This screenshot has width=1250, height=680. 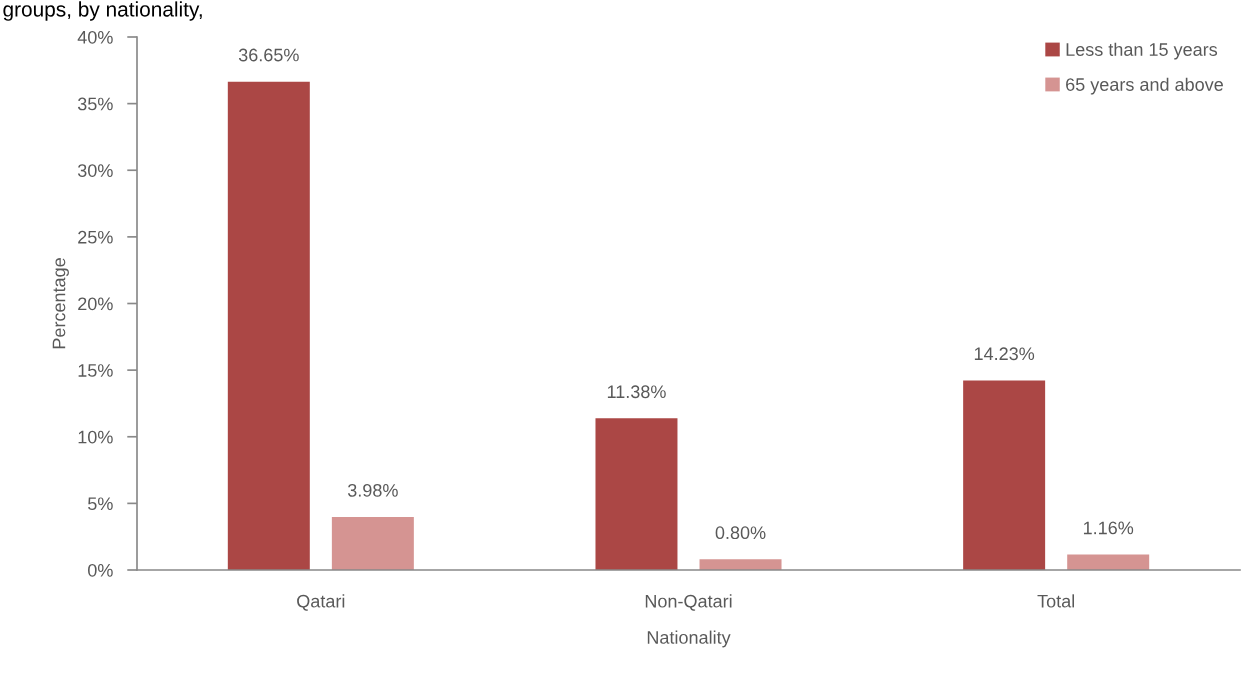 I want to click on y-tick-label: 25%, so click(x=95, y=237).